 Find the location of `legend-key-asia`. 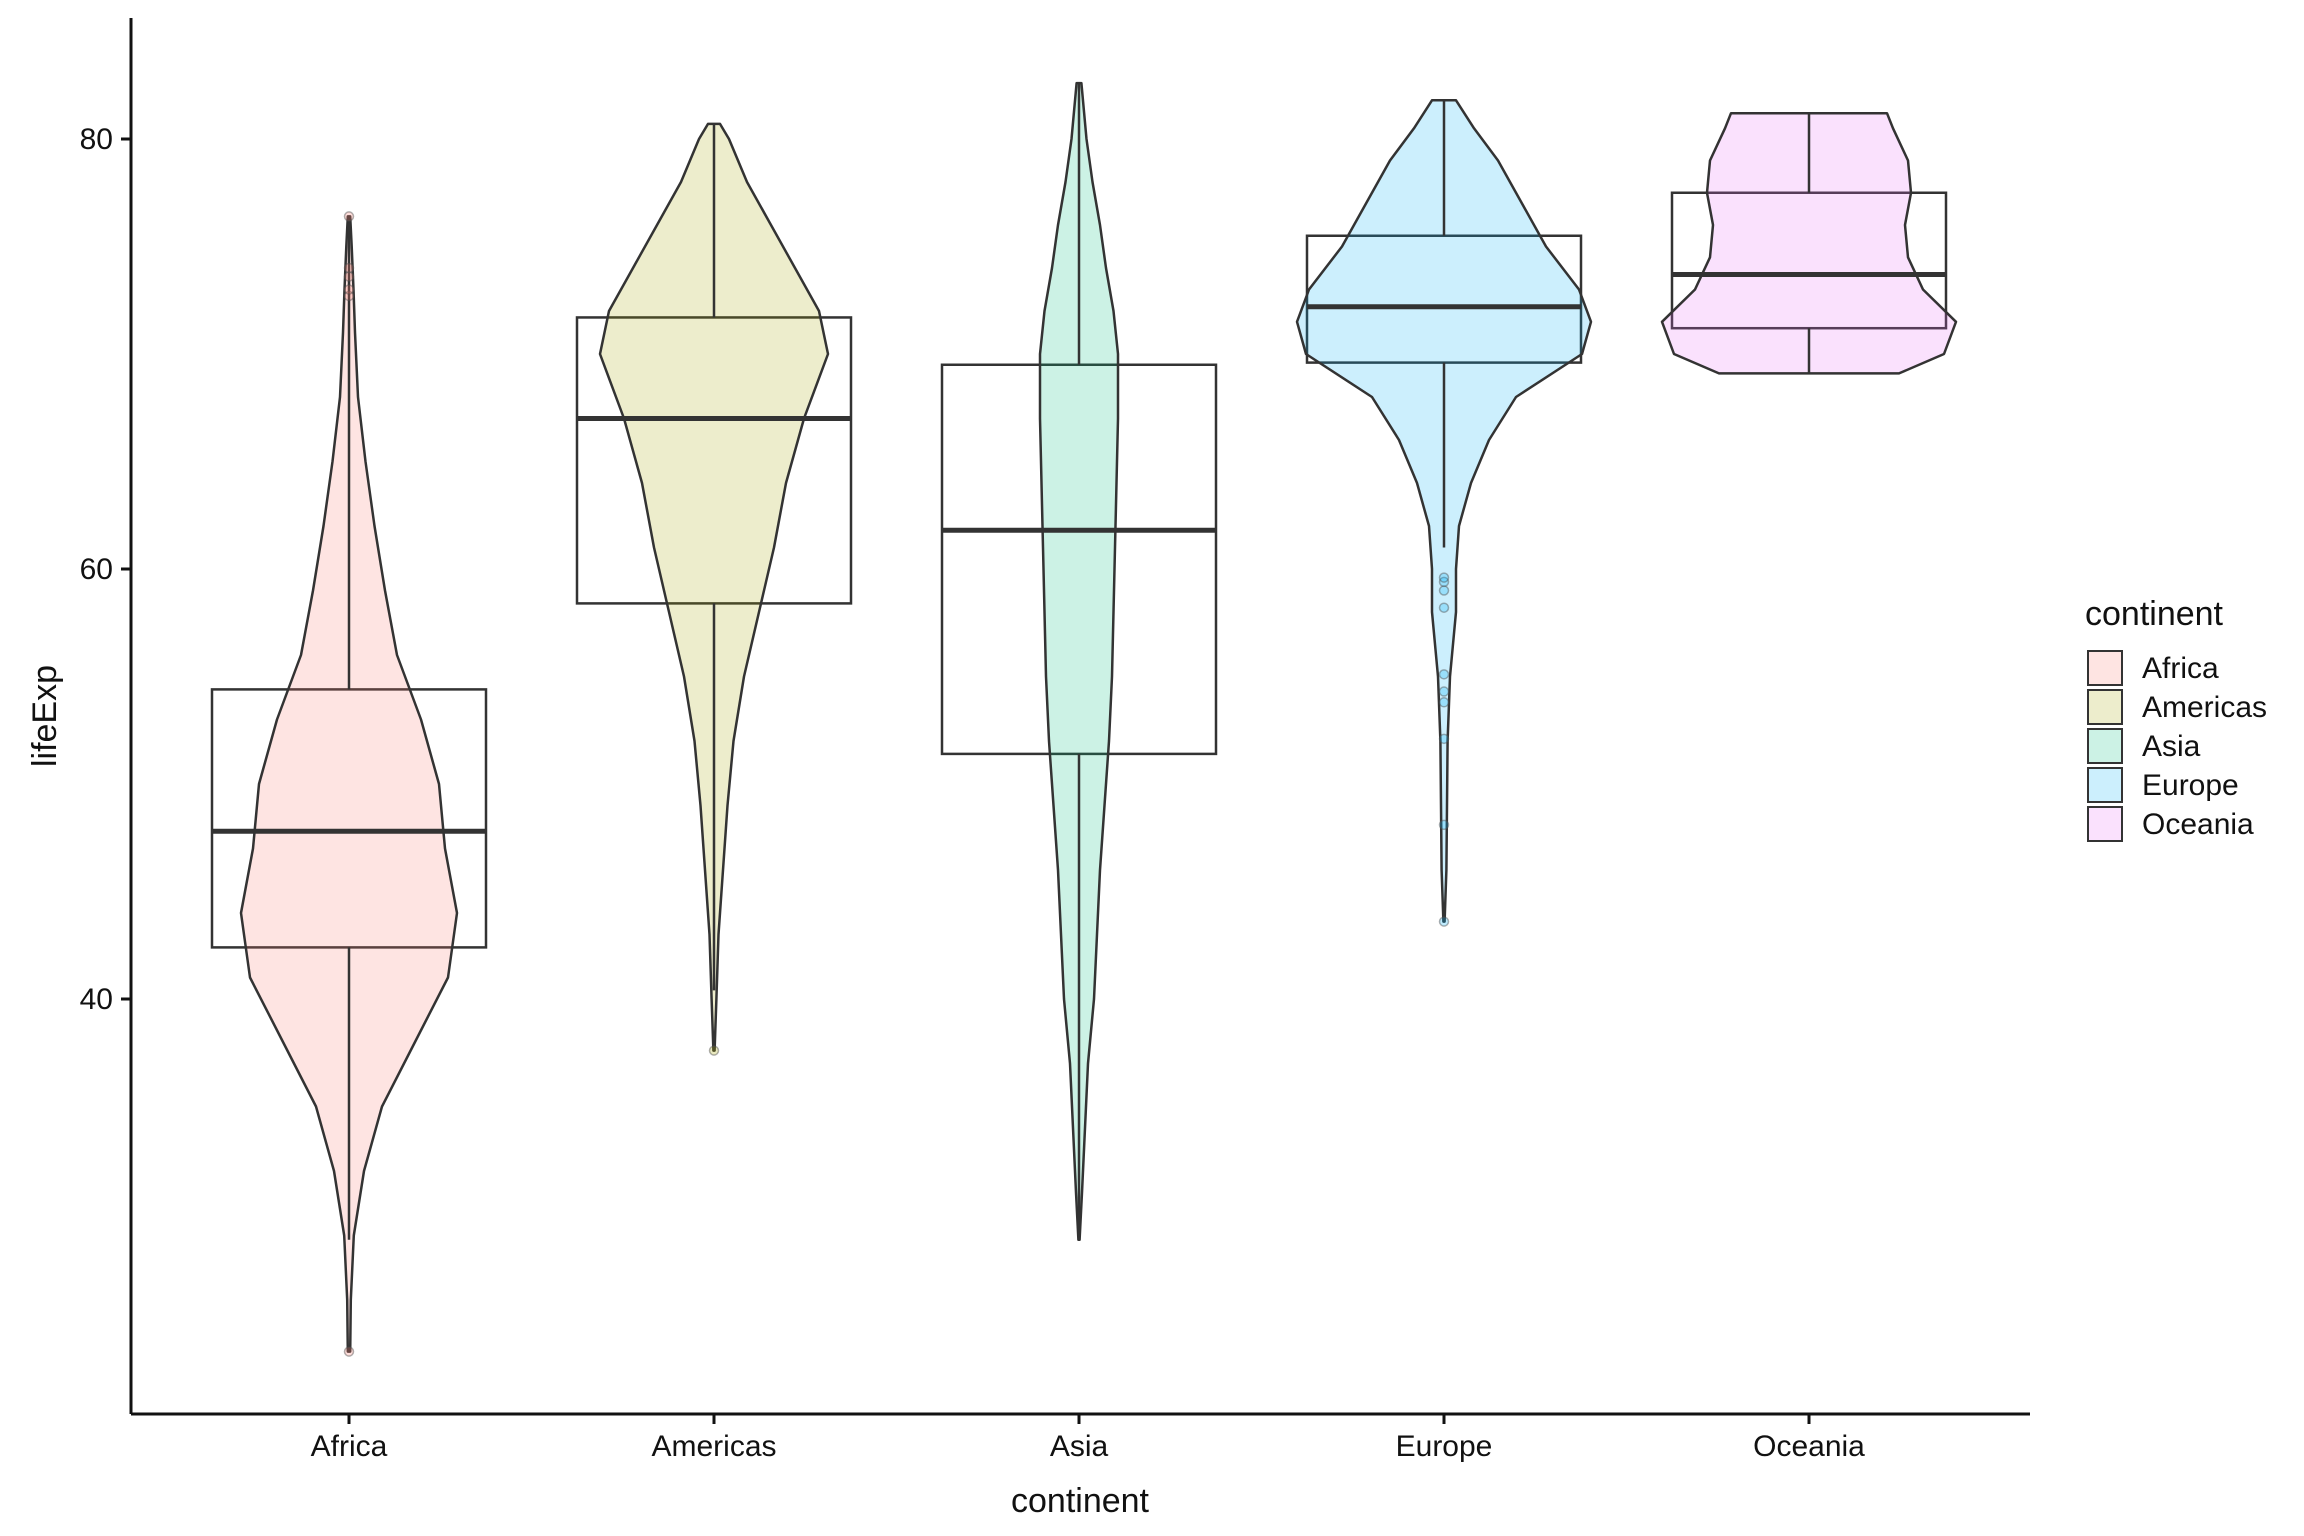

legend-key-asia is located at coordinates (2105, 746).